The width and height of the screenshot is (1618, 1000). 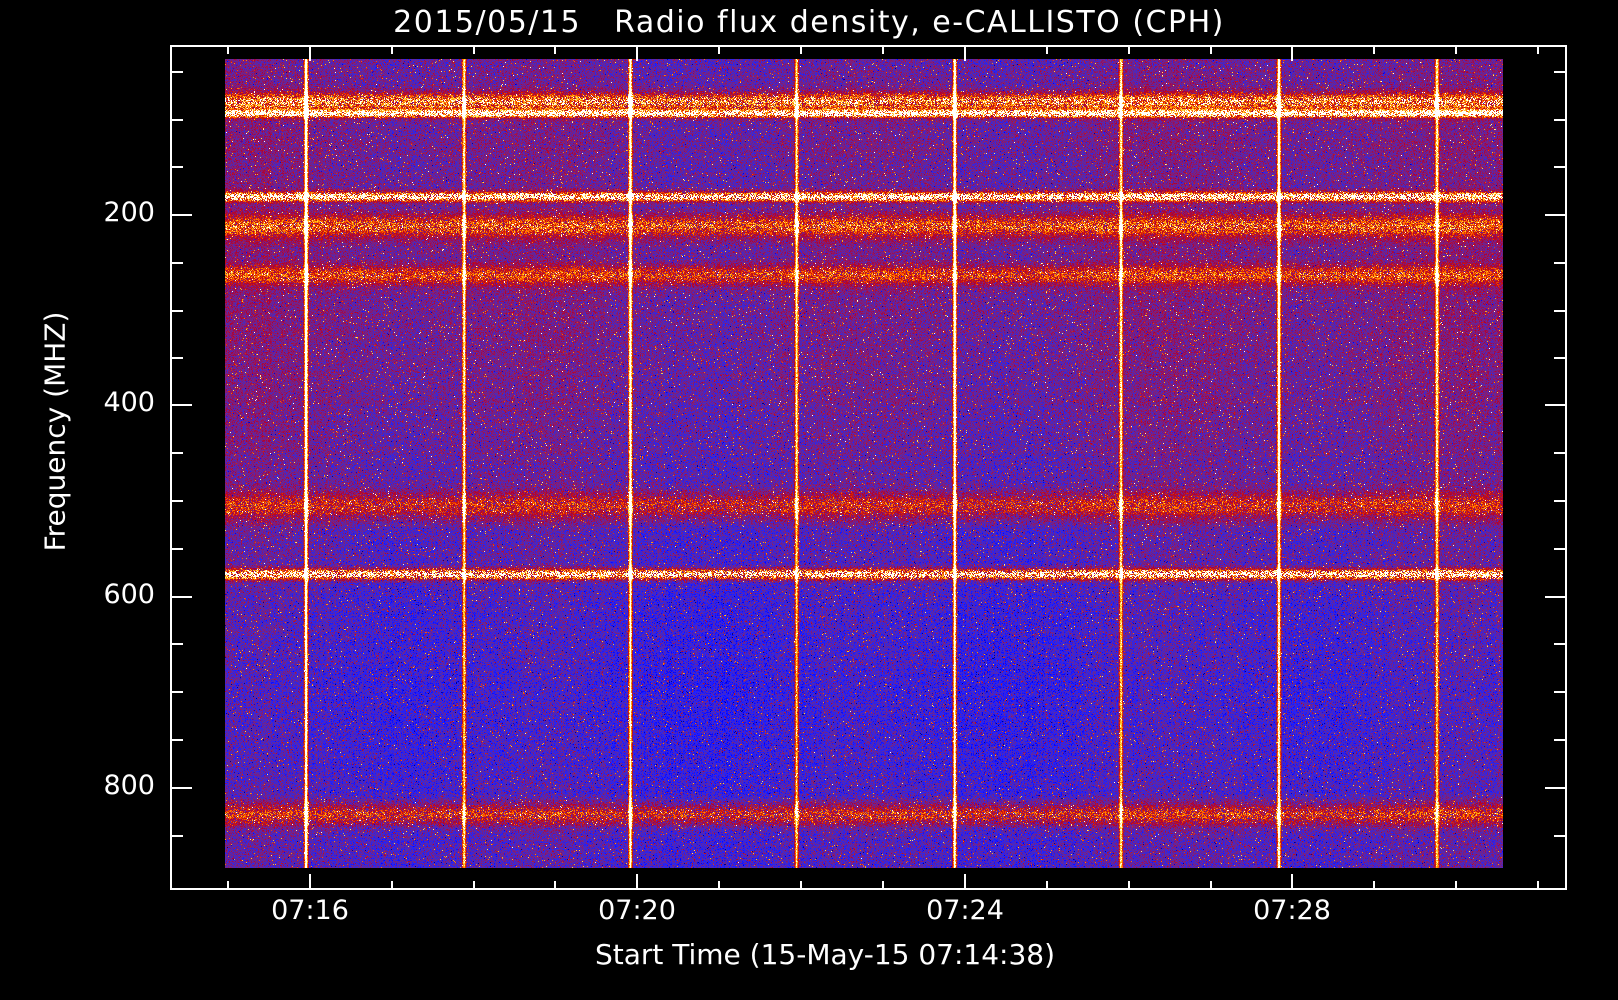 I want to click on y-tick-label: 400, so click(x=129, y=402).